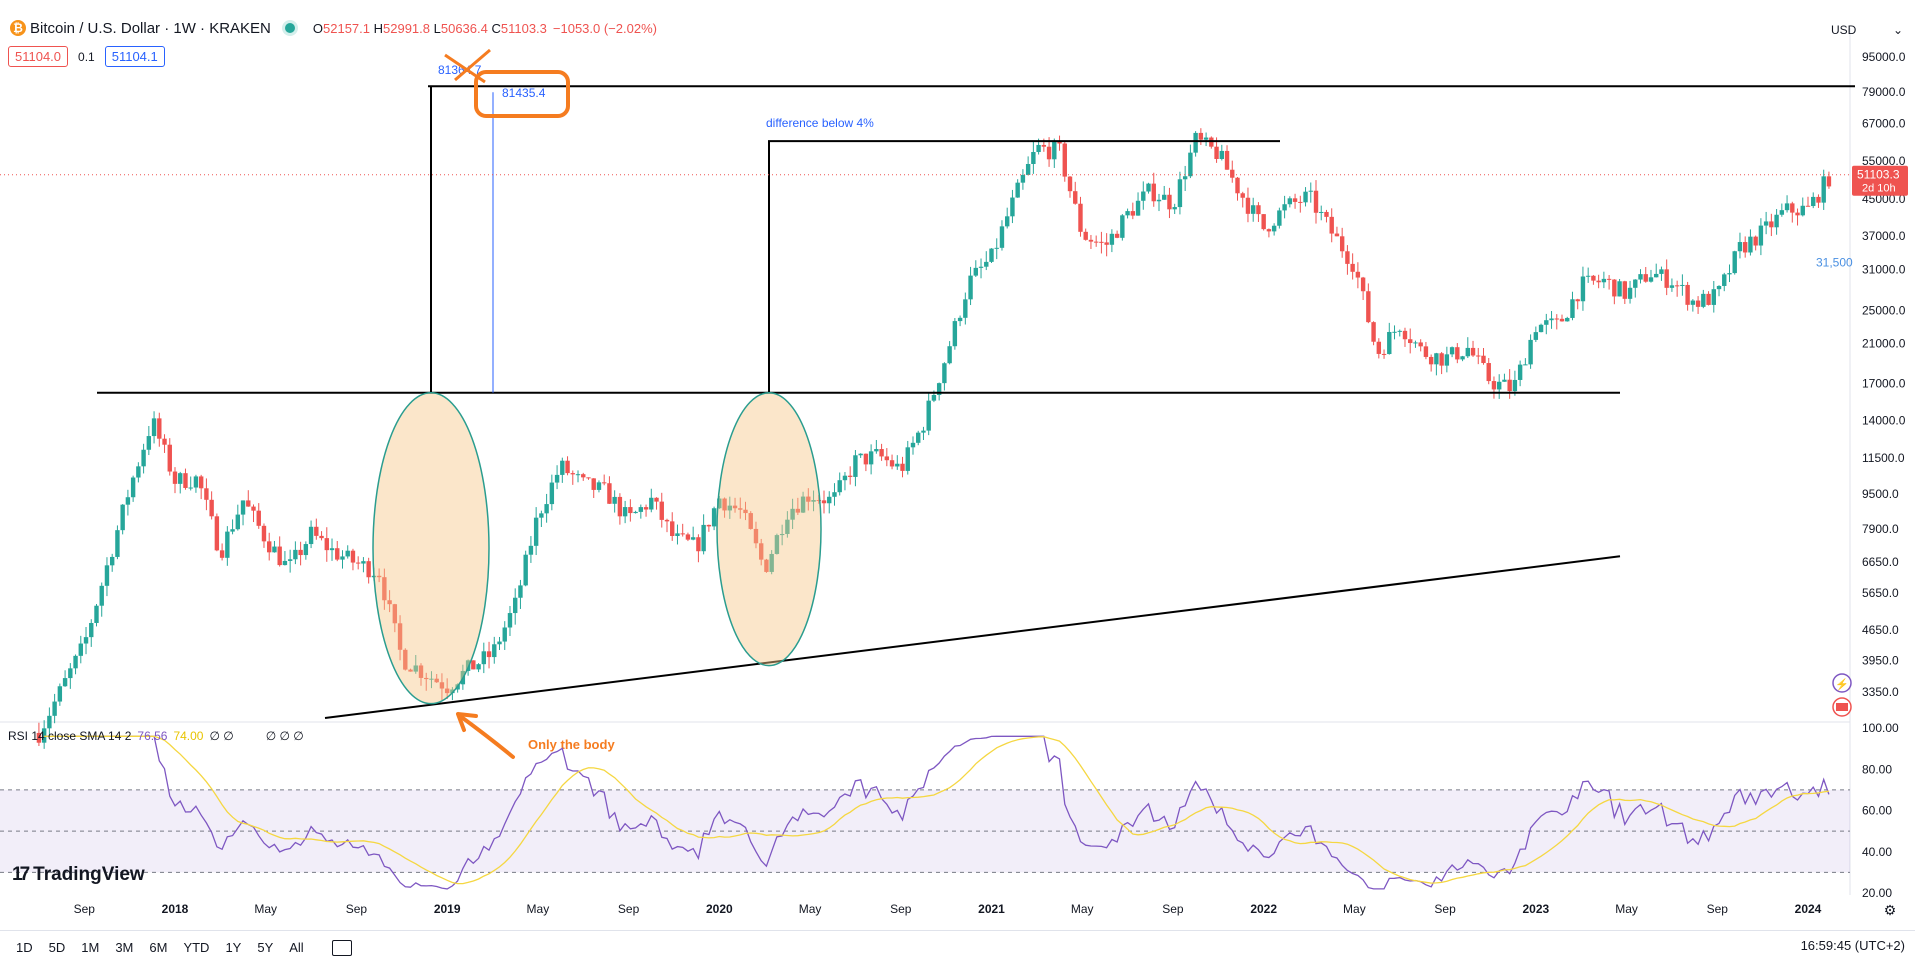 The image size is (1915, 964). I want to click on sell-button: 51104.0, so click(38, 56).